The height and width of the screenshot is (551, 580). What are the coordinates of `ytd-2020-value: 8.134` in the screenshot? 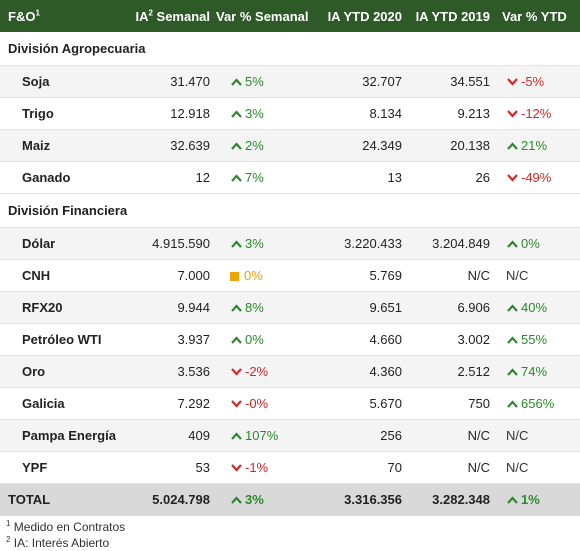 It's located at (361, 113).